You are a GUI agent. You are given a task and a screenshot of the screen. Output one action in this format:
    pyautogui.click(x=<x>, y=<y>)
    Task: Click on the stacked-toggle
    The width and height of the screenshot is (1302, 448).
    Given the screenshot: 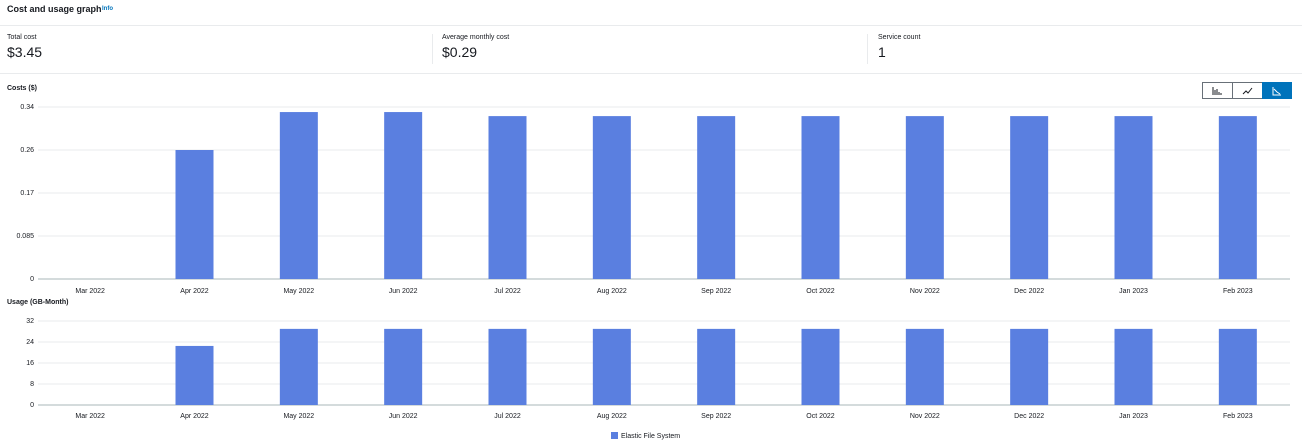 What is the action you would take?
    pyautogui.click(x=1277, y=90)
    